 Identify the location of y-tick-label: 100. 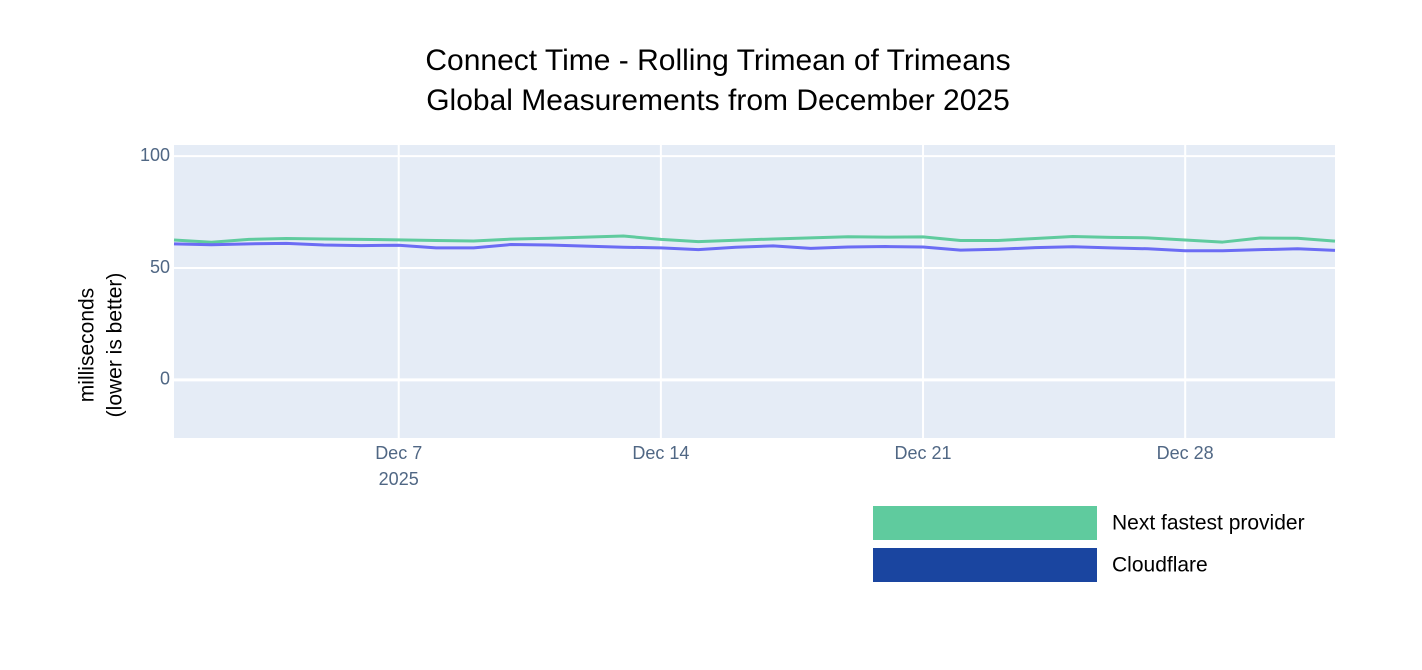
(155, 155).